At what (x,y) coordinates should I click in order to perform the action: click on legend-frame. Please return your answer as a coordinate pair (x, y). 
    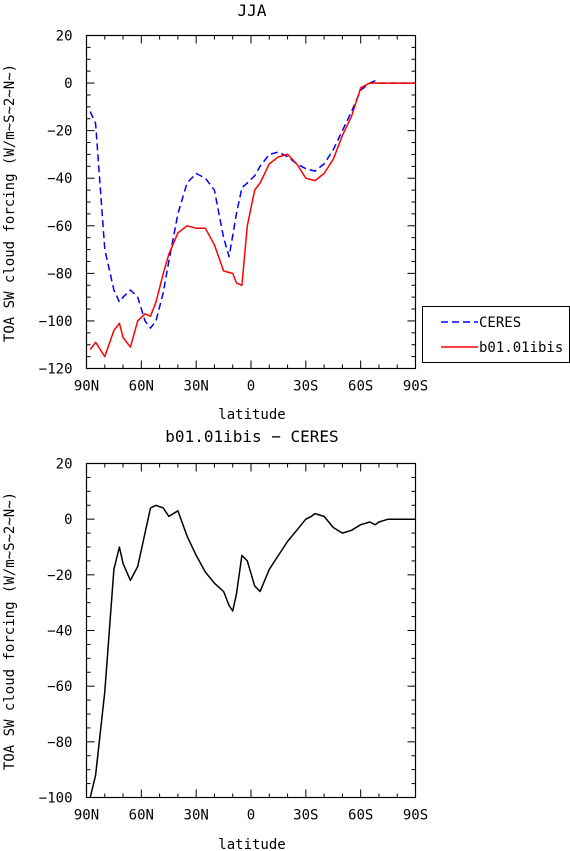
    Looking at the image, I should click on (496, 334).